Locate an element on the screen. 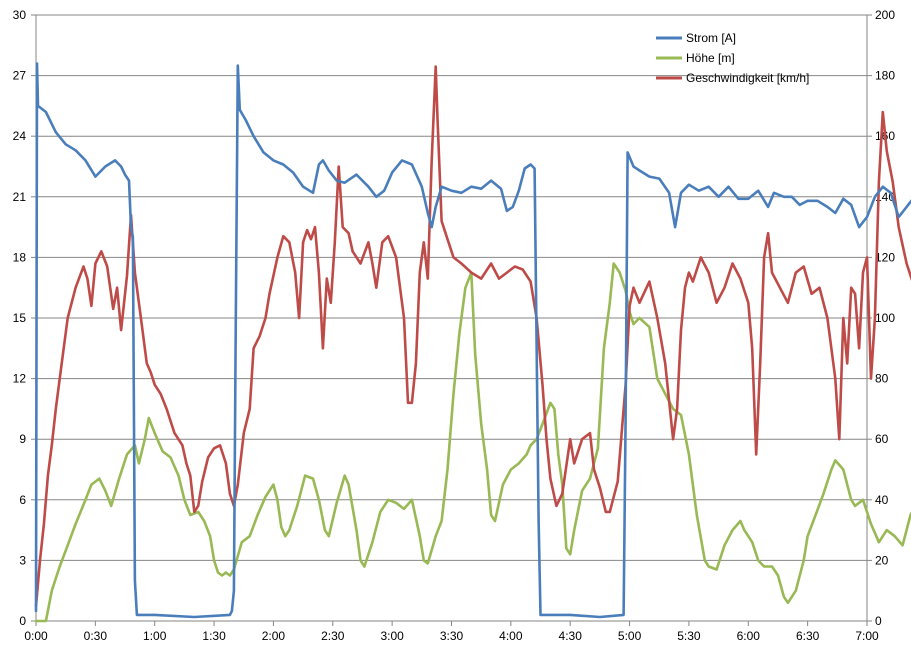  y-right-tick-label: 100 is located at coordinates (885, 318).